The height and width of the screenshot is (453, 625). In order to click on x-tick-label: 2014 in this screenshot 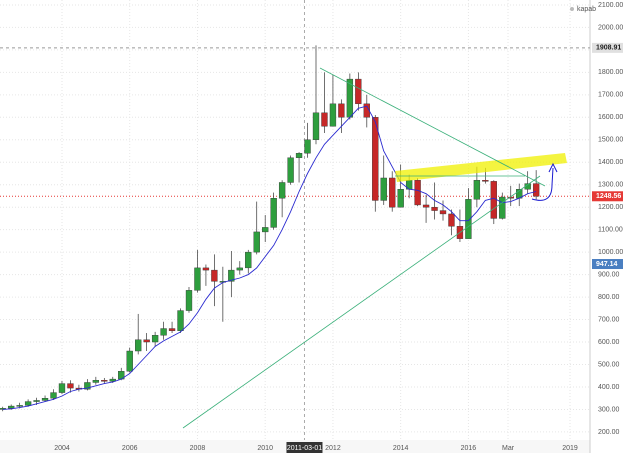, I will do `click(401, 448)`.